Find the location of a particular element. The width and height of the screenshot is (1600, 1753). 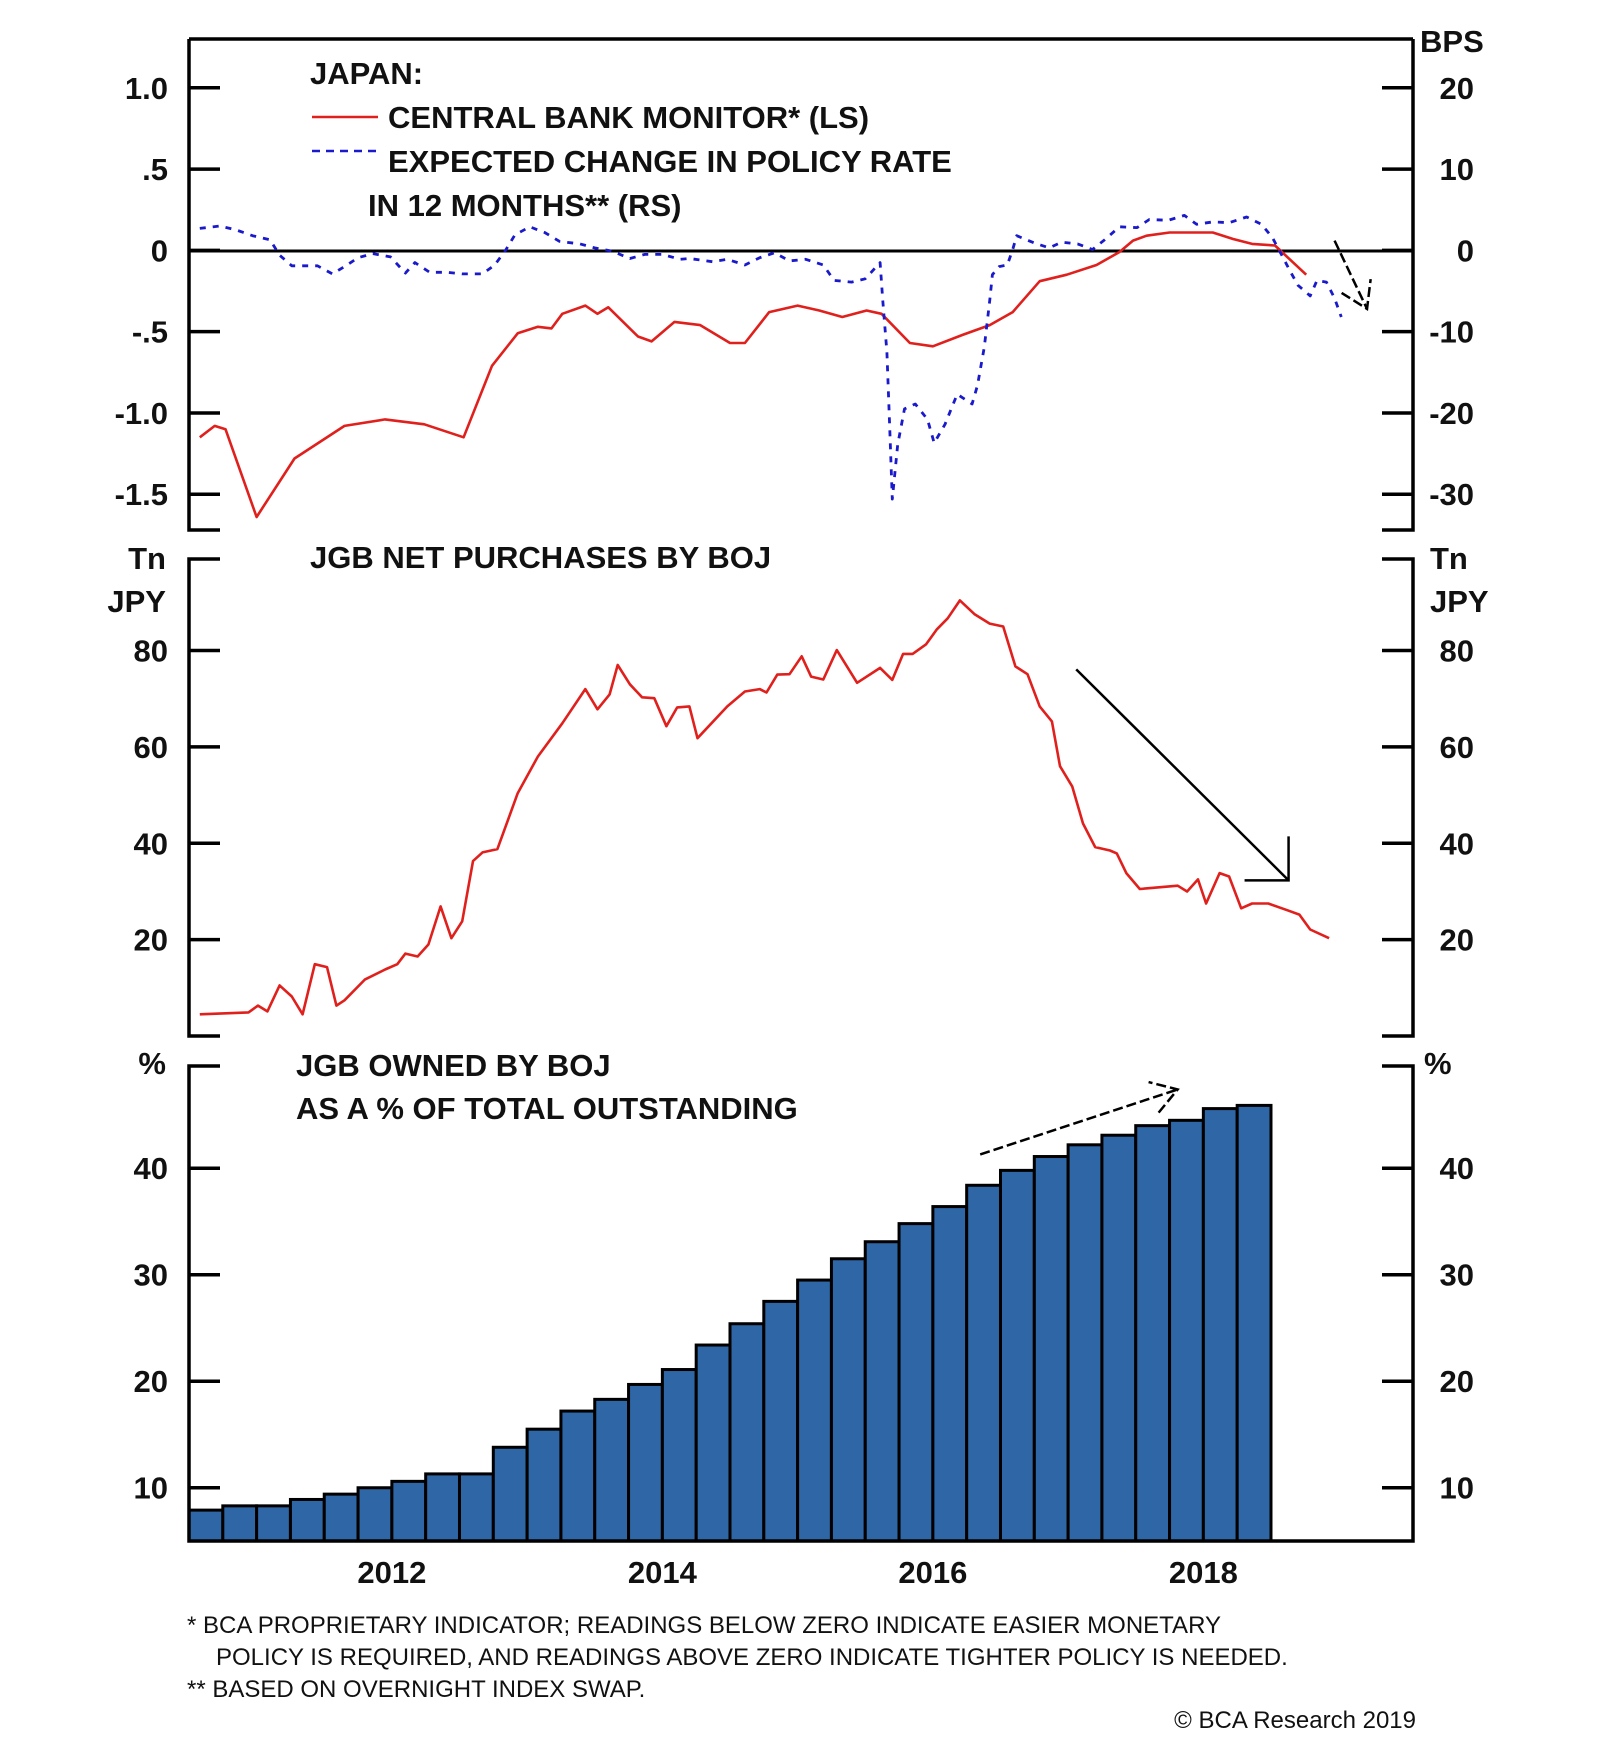

legend-title: JAPAN: is located at coordinates (366, 73).